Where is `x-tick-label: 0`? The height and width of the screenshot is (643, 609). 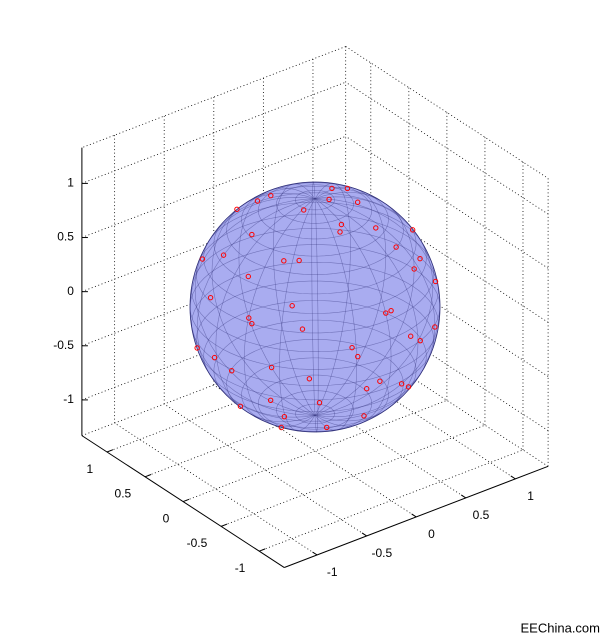
x-tick-label: 0 is located at coordinates (431, 534).